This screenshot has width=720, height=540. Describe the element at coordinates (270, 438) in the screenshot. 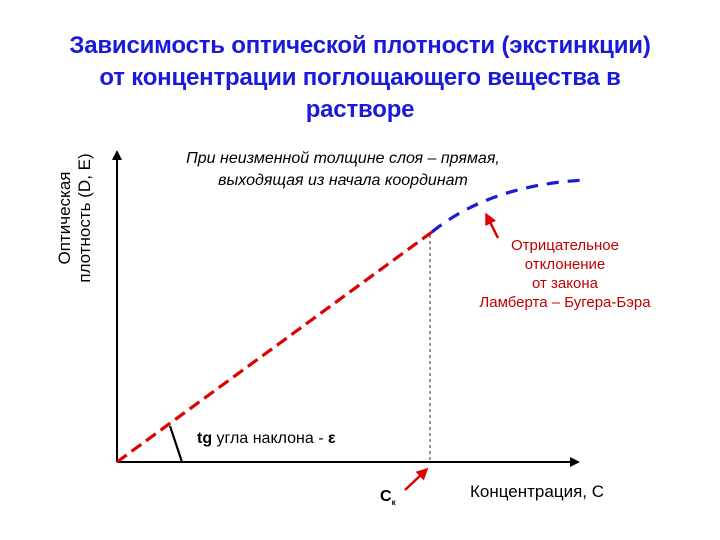

I see `slope-label-text: угла наклона -` at that location.